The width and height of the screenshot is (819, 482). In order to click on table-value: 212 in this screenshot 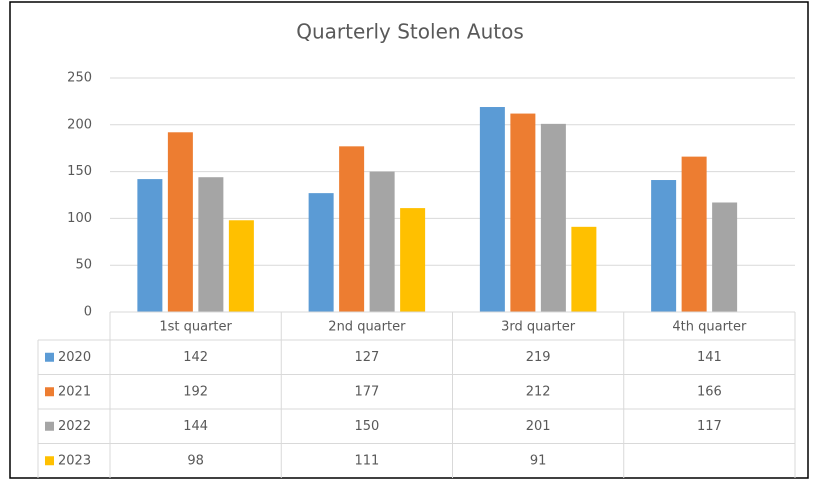, I will do `click(538, 391)`.